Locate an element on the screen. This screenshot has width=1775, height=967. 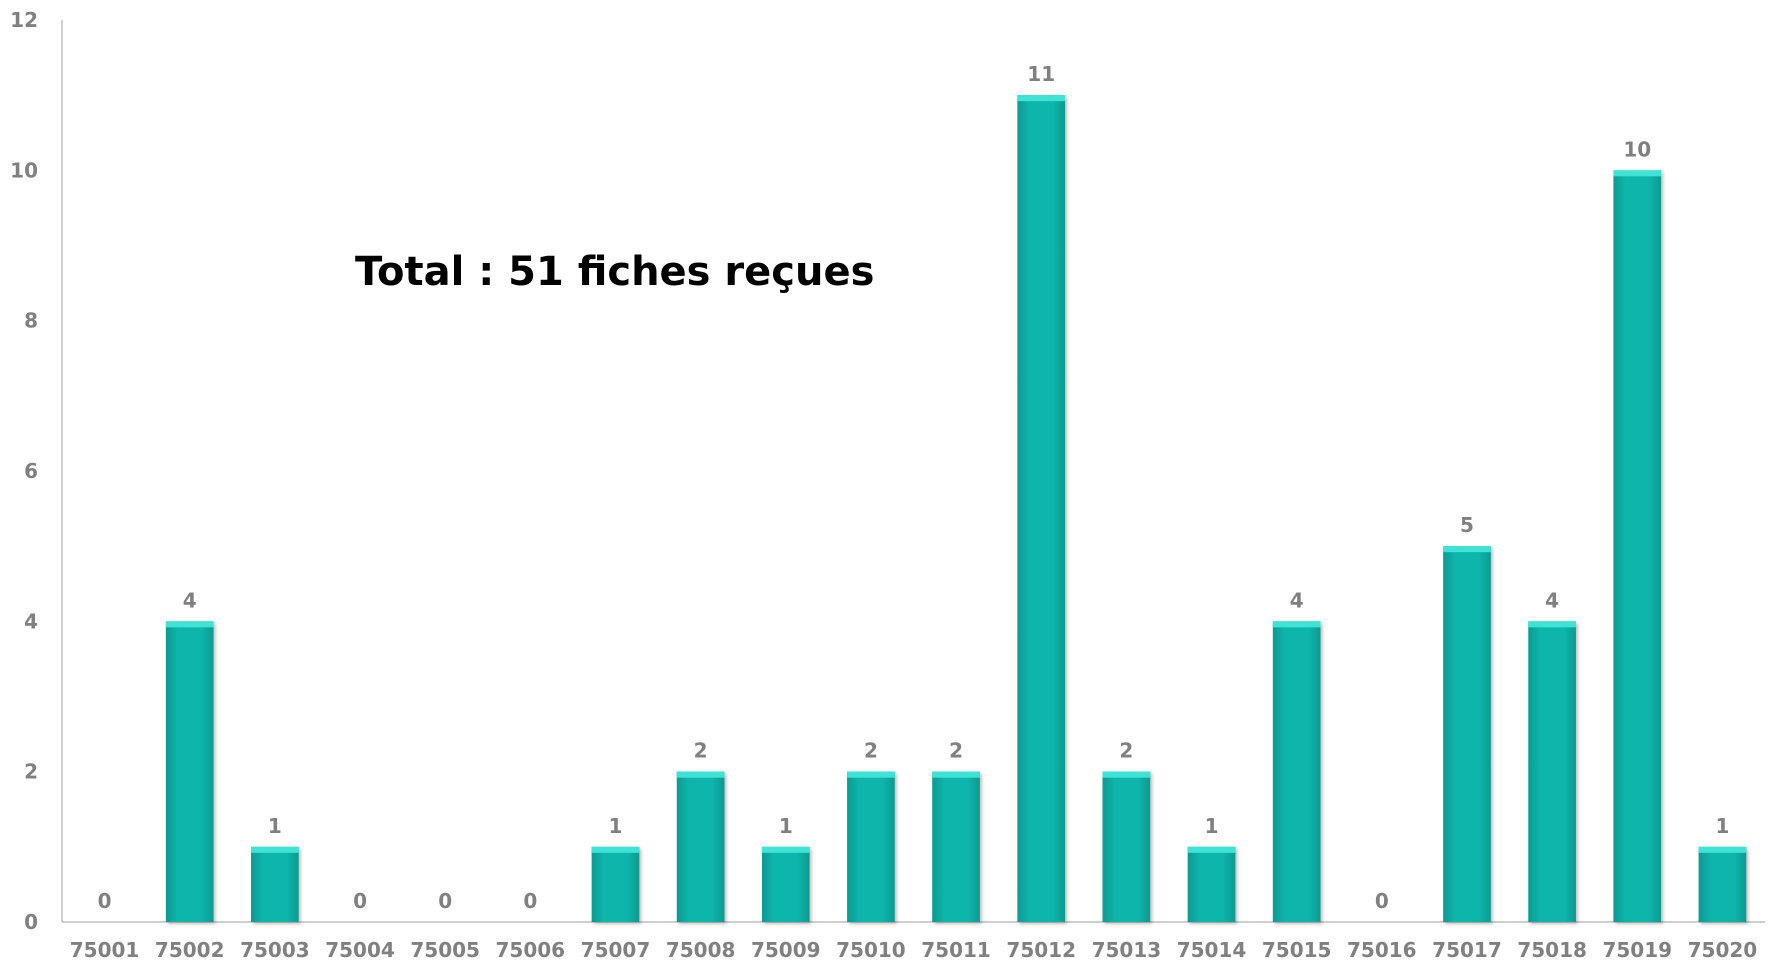
x-tick-label: 75018 is located at coordinates (1552, 950).